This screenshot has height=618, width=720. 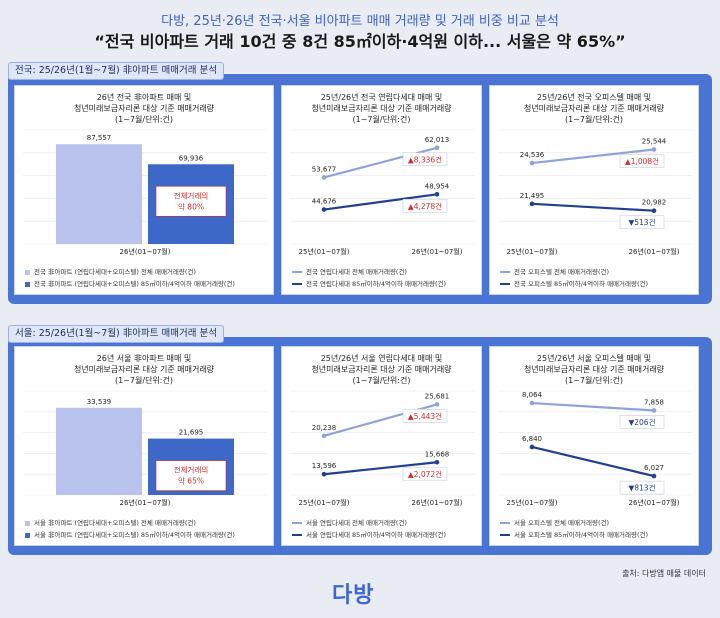 What do you see at coordinates (191, 158) in the screenshot?
I see `bar-value-label: 69,936` at bounding box center [191, 158].